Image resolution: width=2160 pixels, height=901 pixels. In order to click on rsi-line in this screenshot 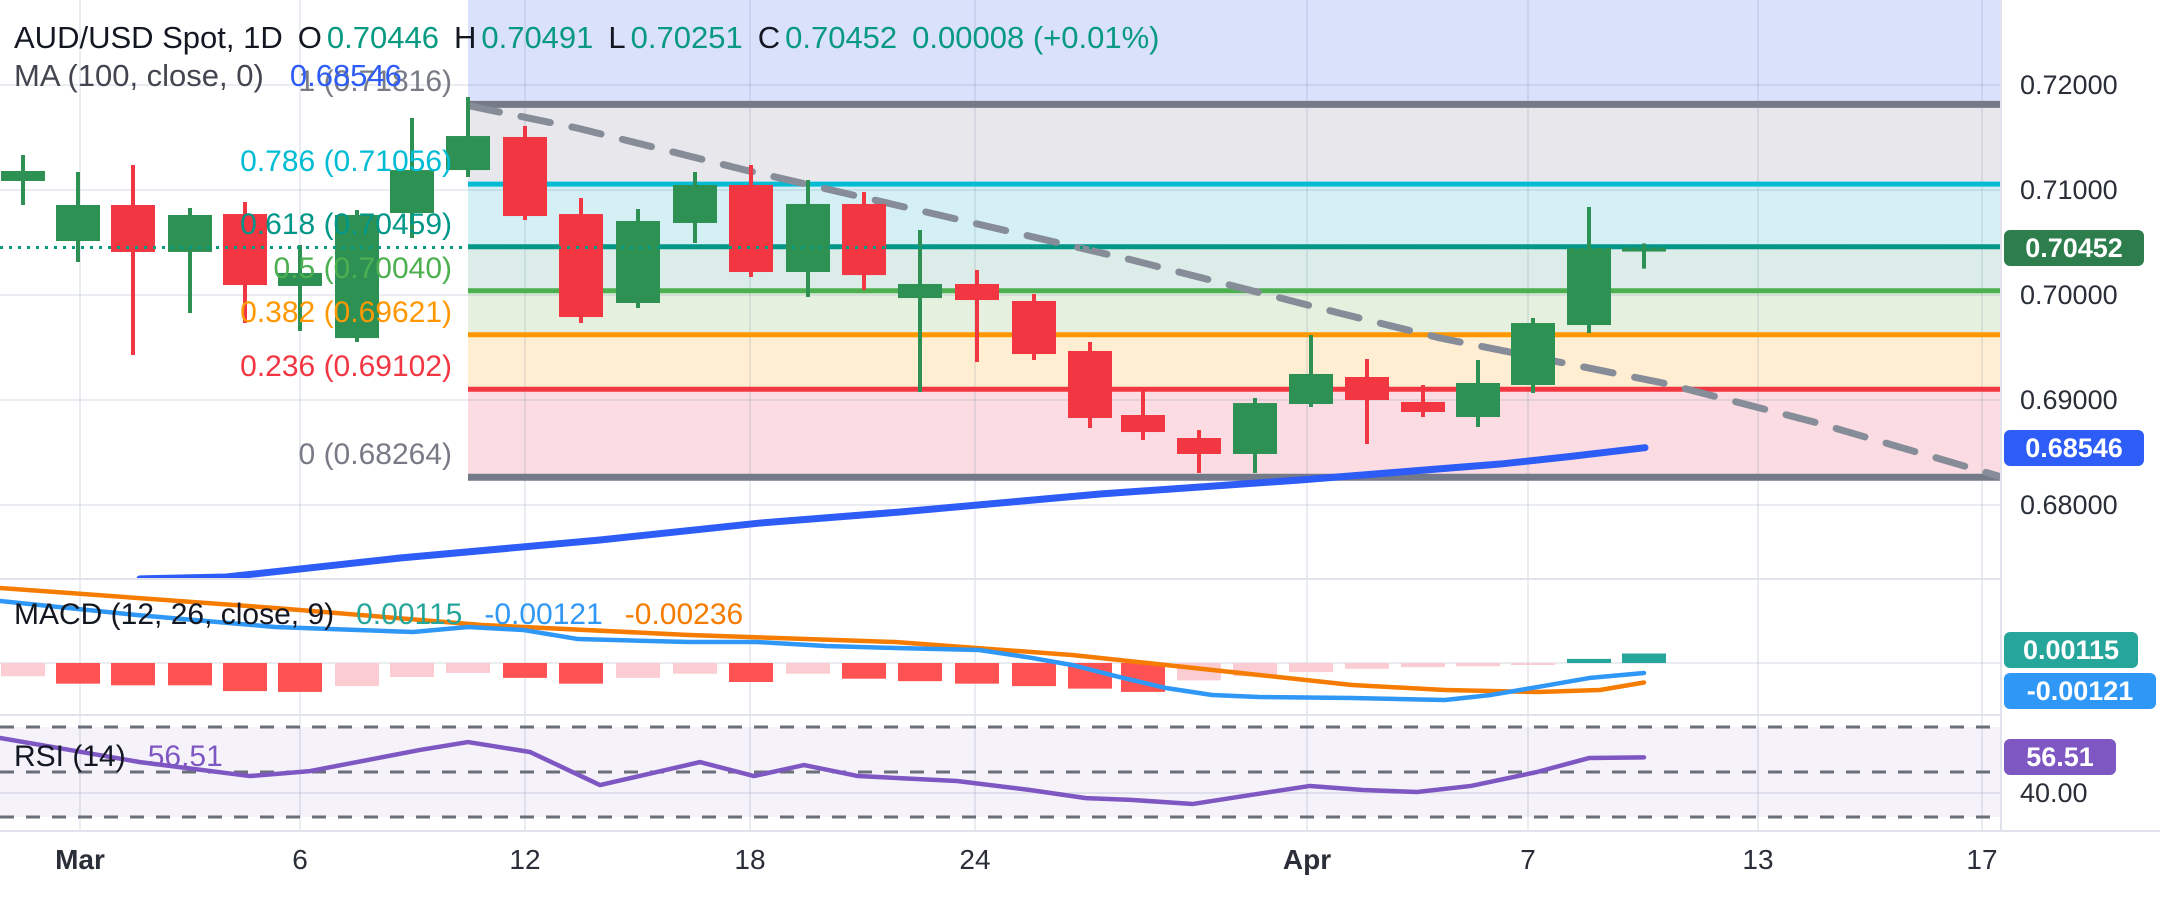, I will do `click(823, 771)`.